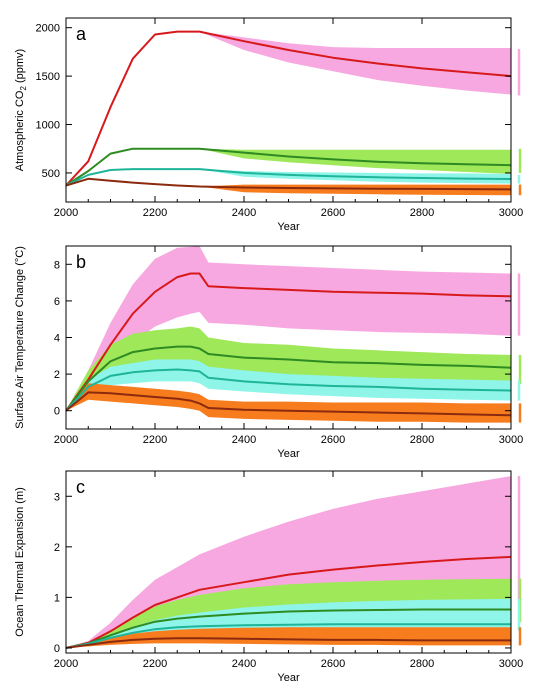 This screenshot has width=540, height=694. Describe the element at coordinates (48, 126) in the screenshot. I see `y-tick-label: 1000` at that location.